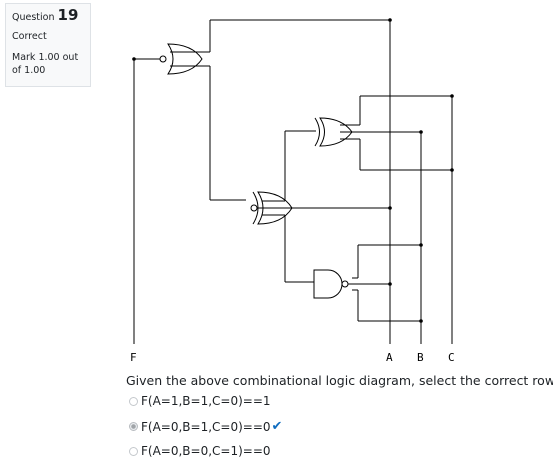 The width and height of the screenshot is (553, 475). Describe the element at coordinates (345, 284) in the screenshot. I see `nand-gate-bubble` at that location.